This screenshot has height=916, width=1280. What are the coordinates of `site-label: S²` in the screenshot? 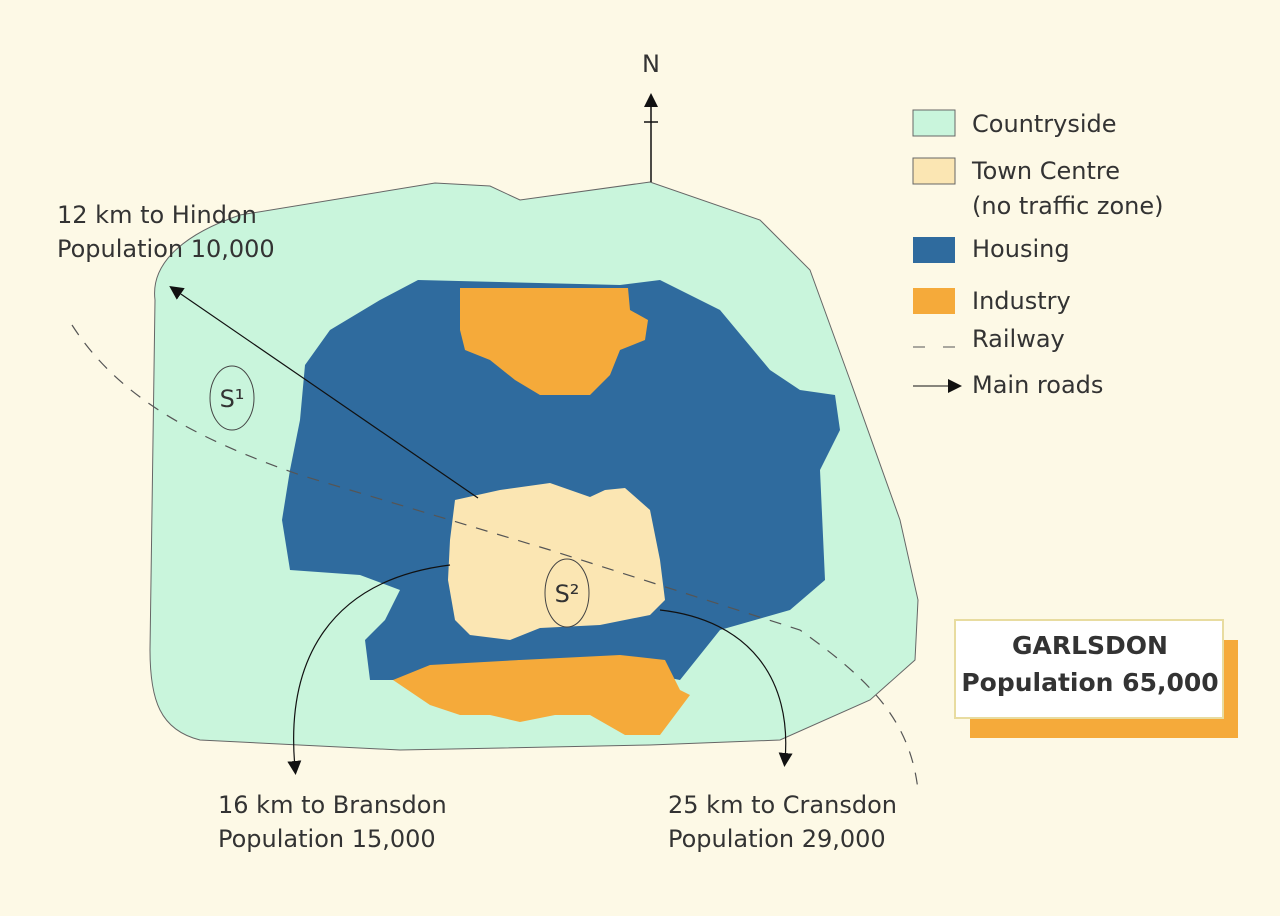 It's located at (567, 594).